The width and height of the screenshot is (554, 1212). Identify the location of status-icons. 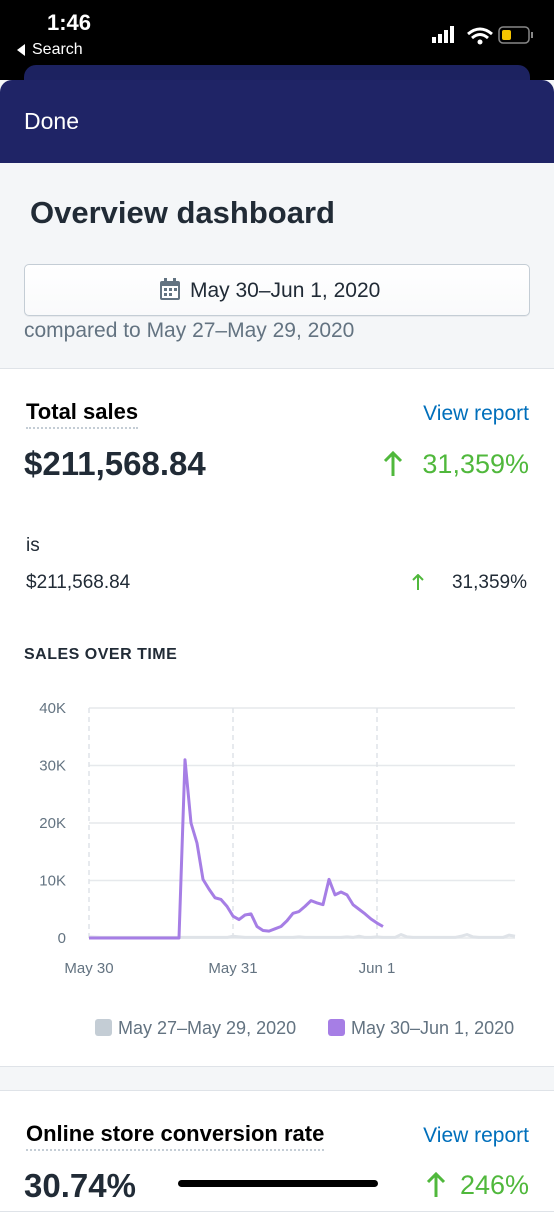
(482, 35).